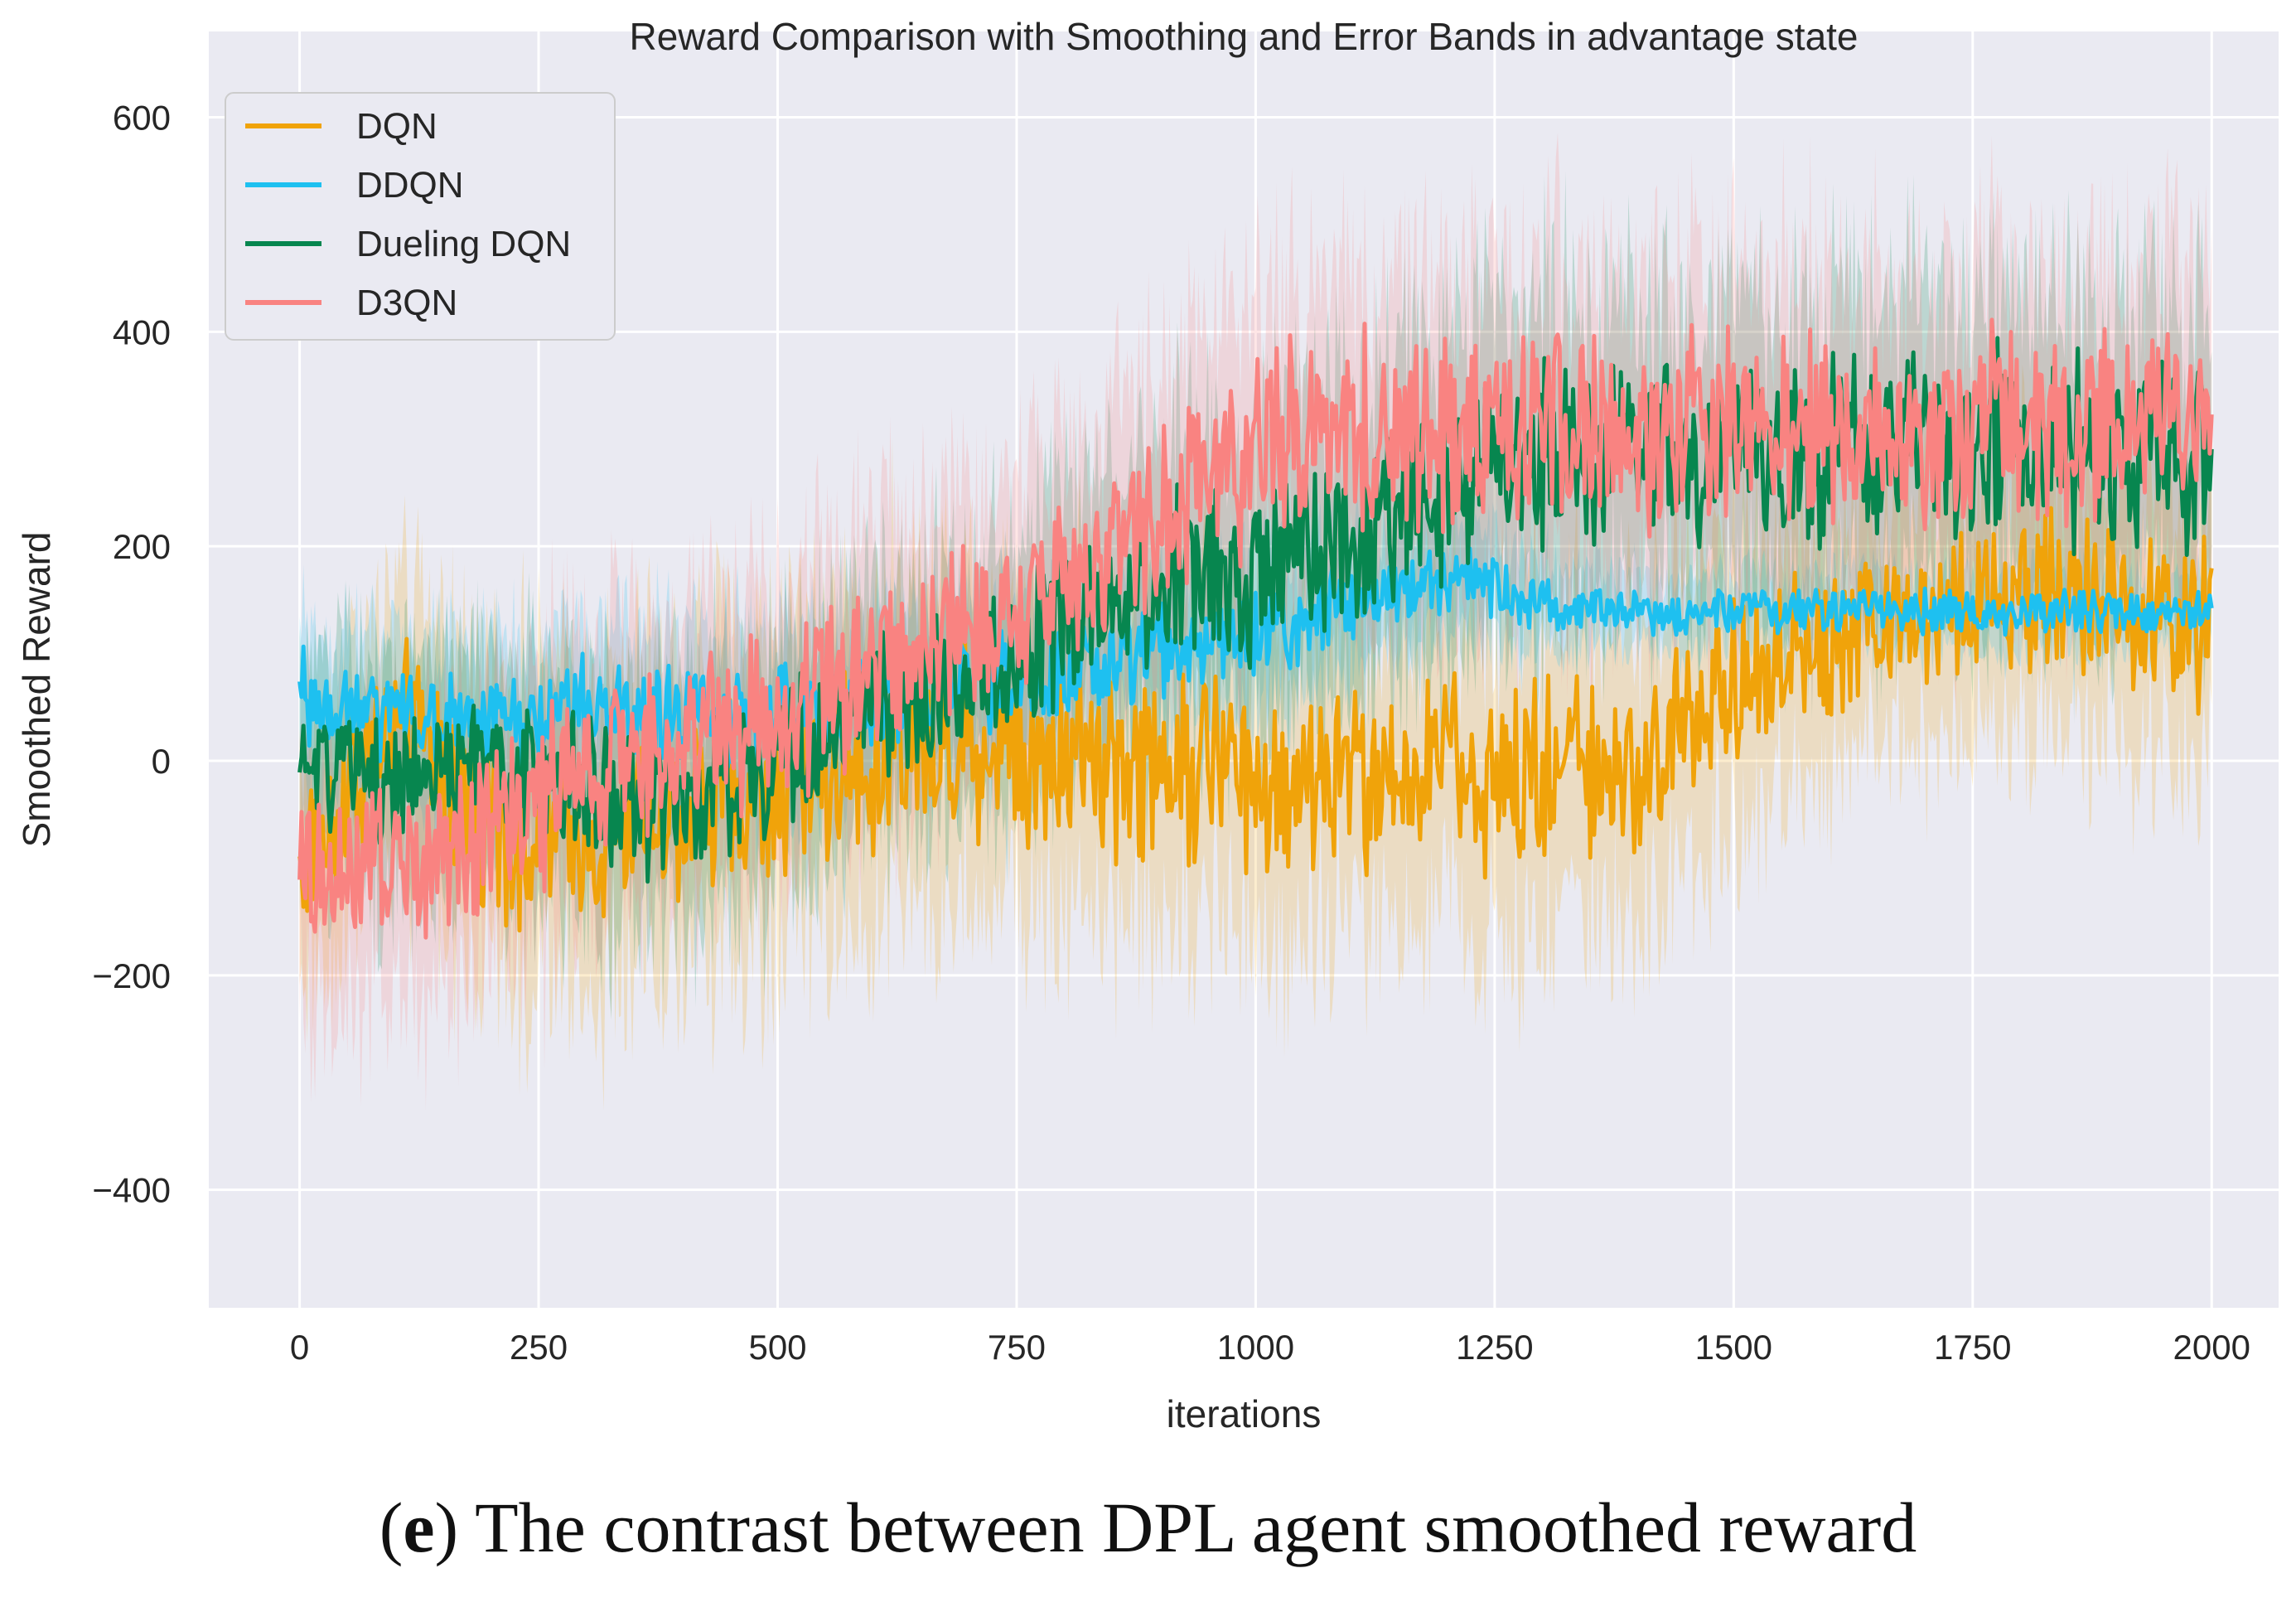 This screenshot has width=2296, height=1602. Describe the element at coordinates (2211, 1347) in the screenshot. I see `x-tick-label: 2000` at that location.